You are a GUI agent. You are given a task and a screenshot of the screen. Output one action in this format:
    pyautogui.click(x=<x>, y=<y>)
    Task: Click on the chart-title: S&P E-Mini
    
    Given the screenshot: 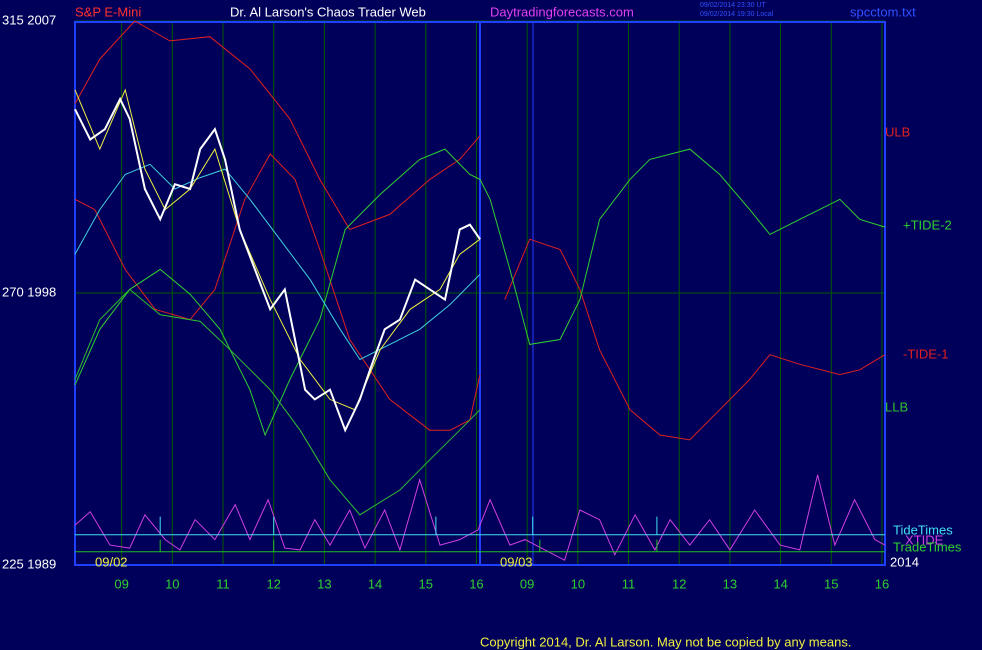 What is the action you would take?
    pyautogui.click(x=108, y=11)
    